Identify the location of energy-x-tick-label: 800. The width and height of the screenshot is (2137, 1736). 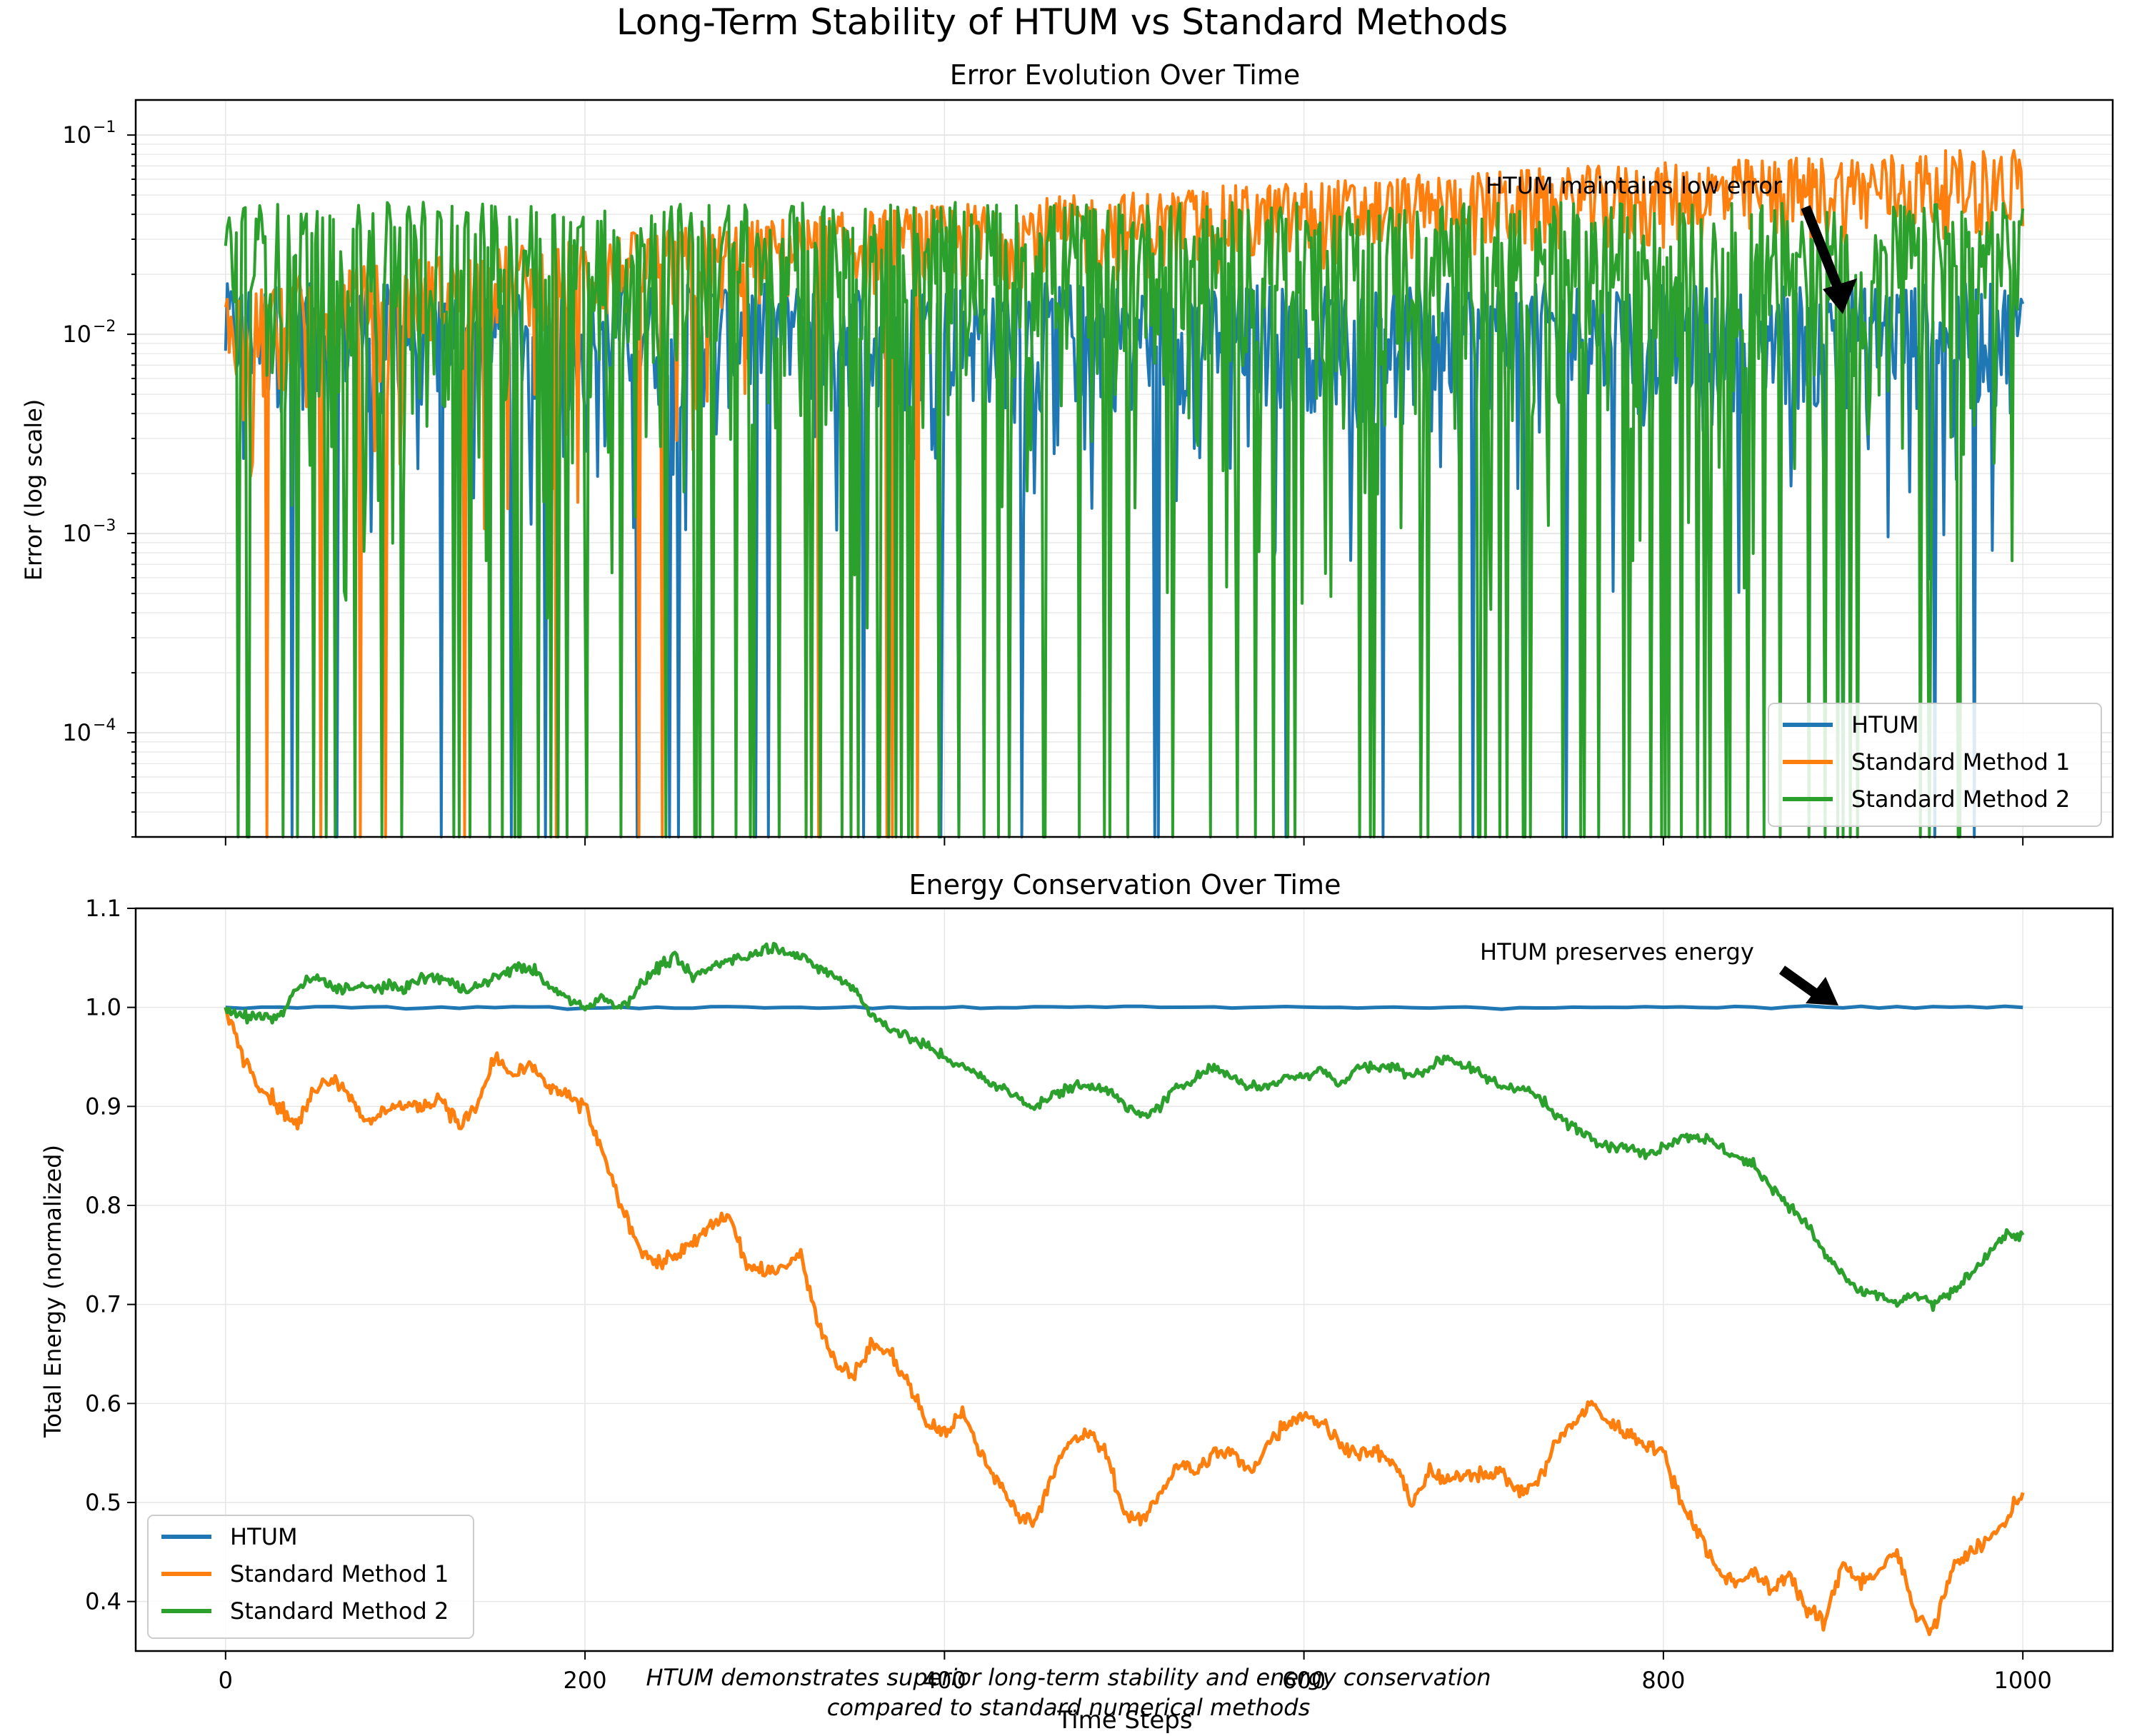
(1663, 1680).